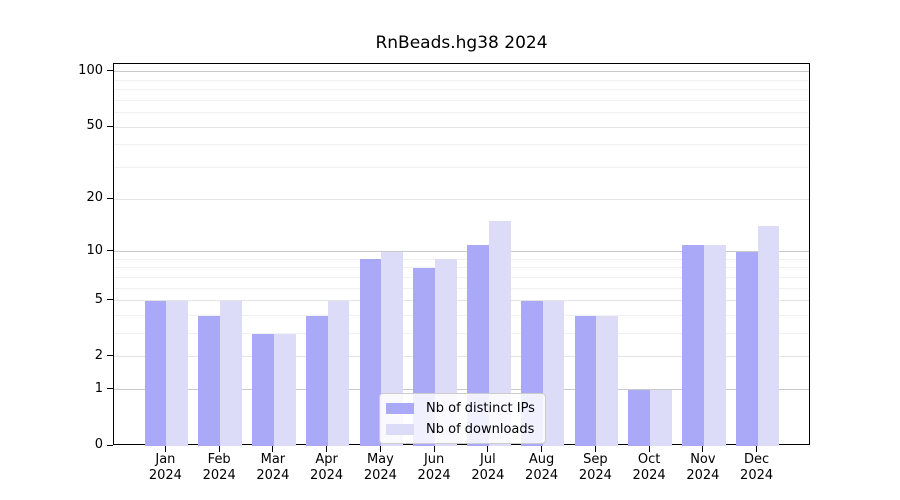 The image size is (900, 500). What do you see at coordinates (488, 459) in the screenshot?
I see `x-tick-month: Jul` at bounding box center [488, 459].